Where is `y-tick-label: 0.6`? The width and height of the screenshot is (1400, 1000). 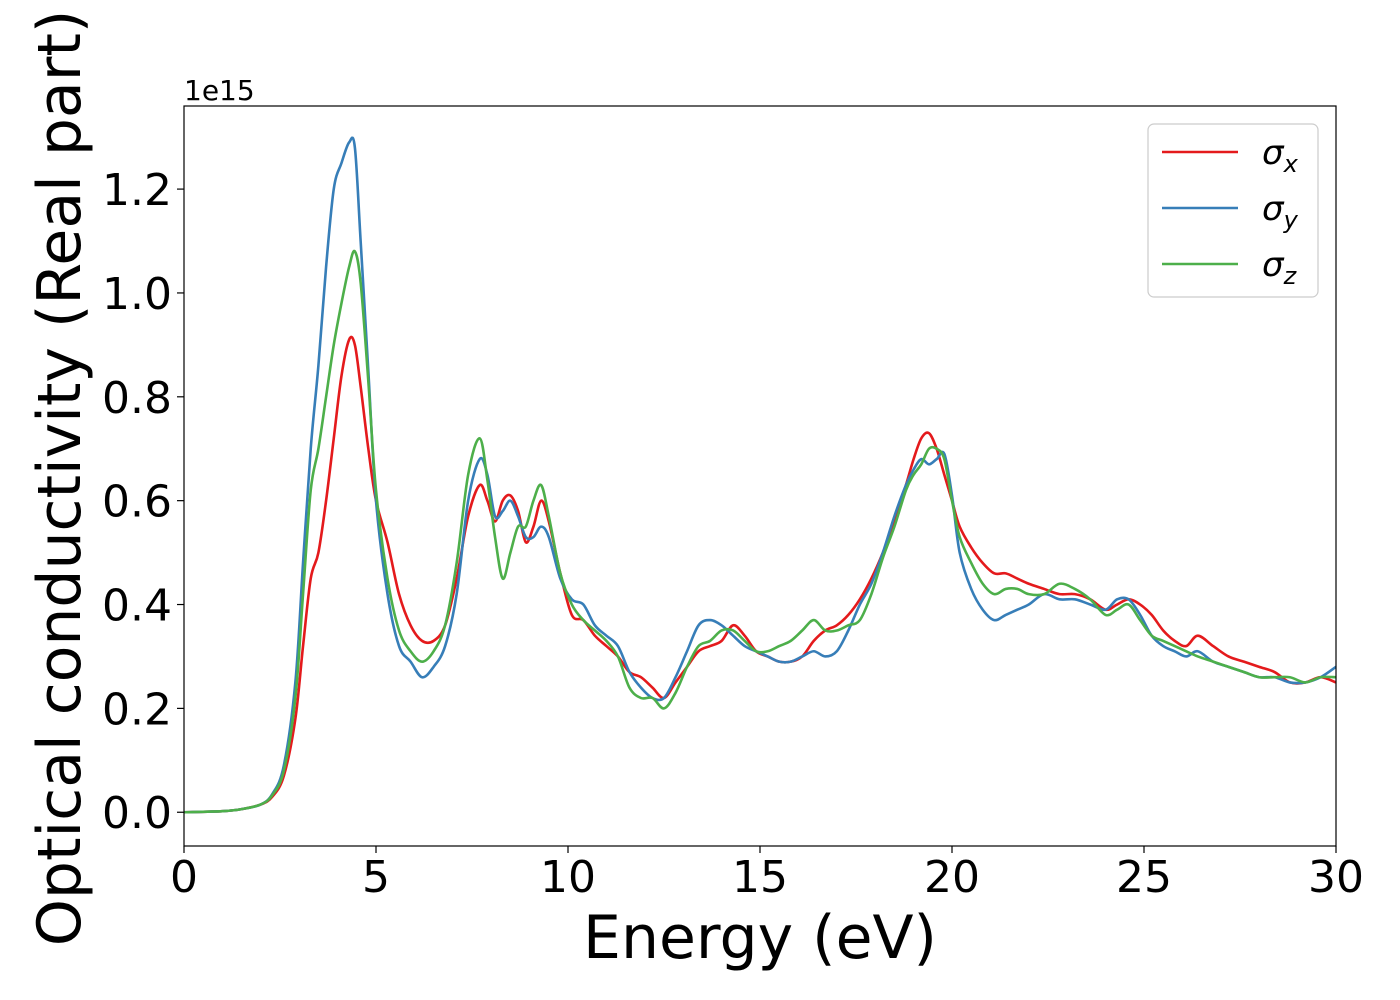
y-tick-label: 0.6 is located at coordinates (137, 502).